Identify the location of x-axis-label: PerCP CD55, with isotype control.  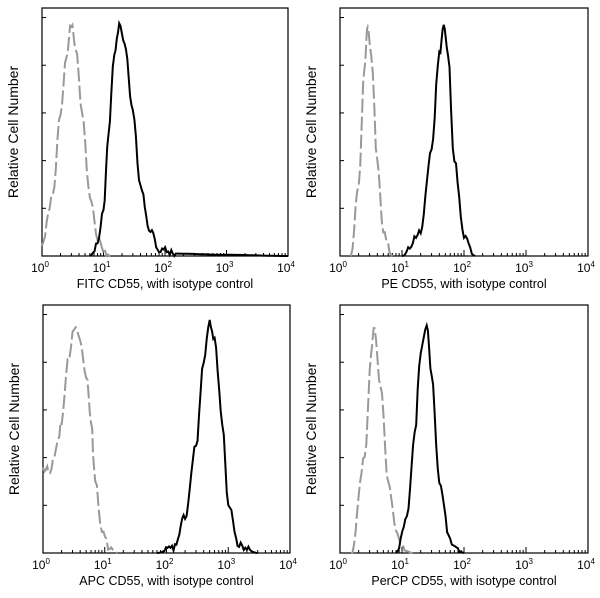
(463, 581).